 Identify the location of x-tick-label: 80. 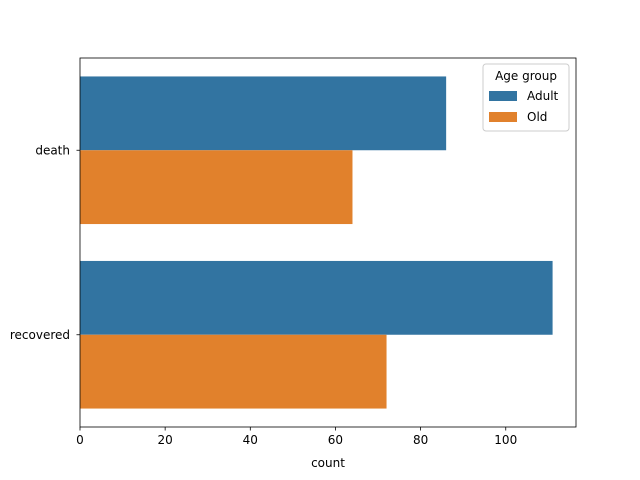
(420, 440).